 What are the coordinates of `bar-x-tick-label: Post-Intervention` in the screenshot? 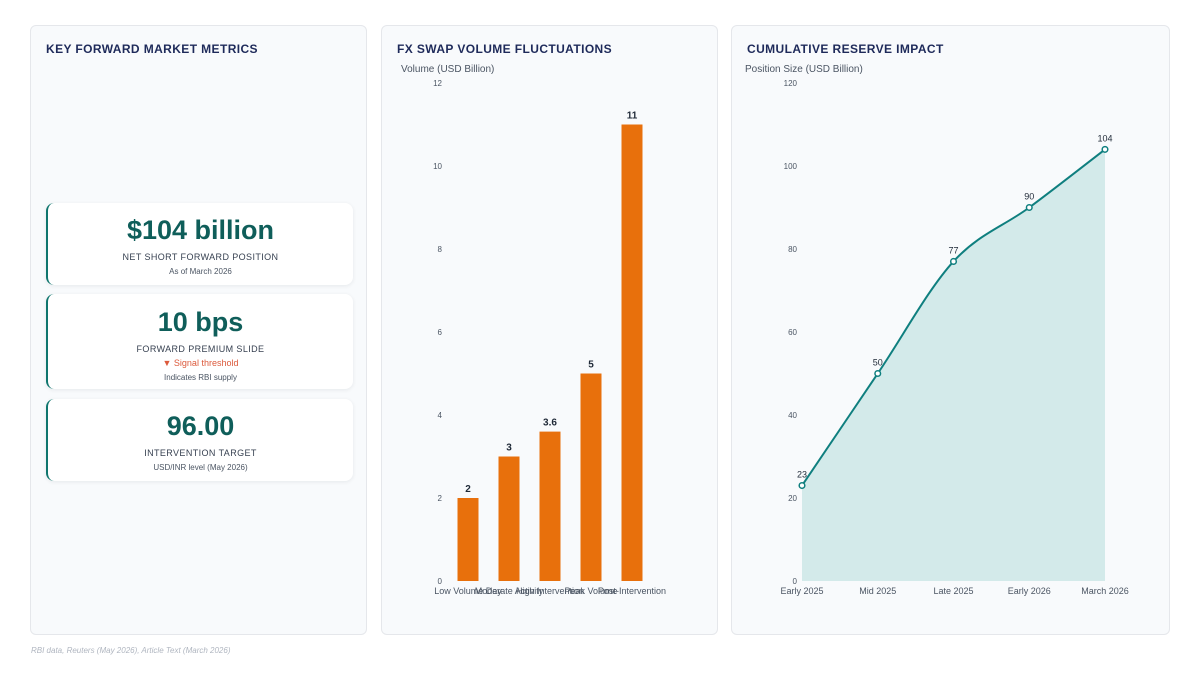 It's located at (632, 591).